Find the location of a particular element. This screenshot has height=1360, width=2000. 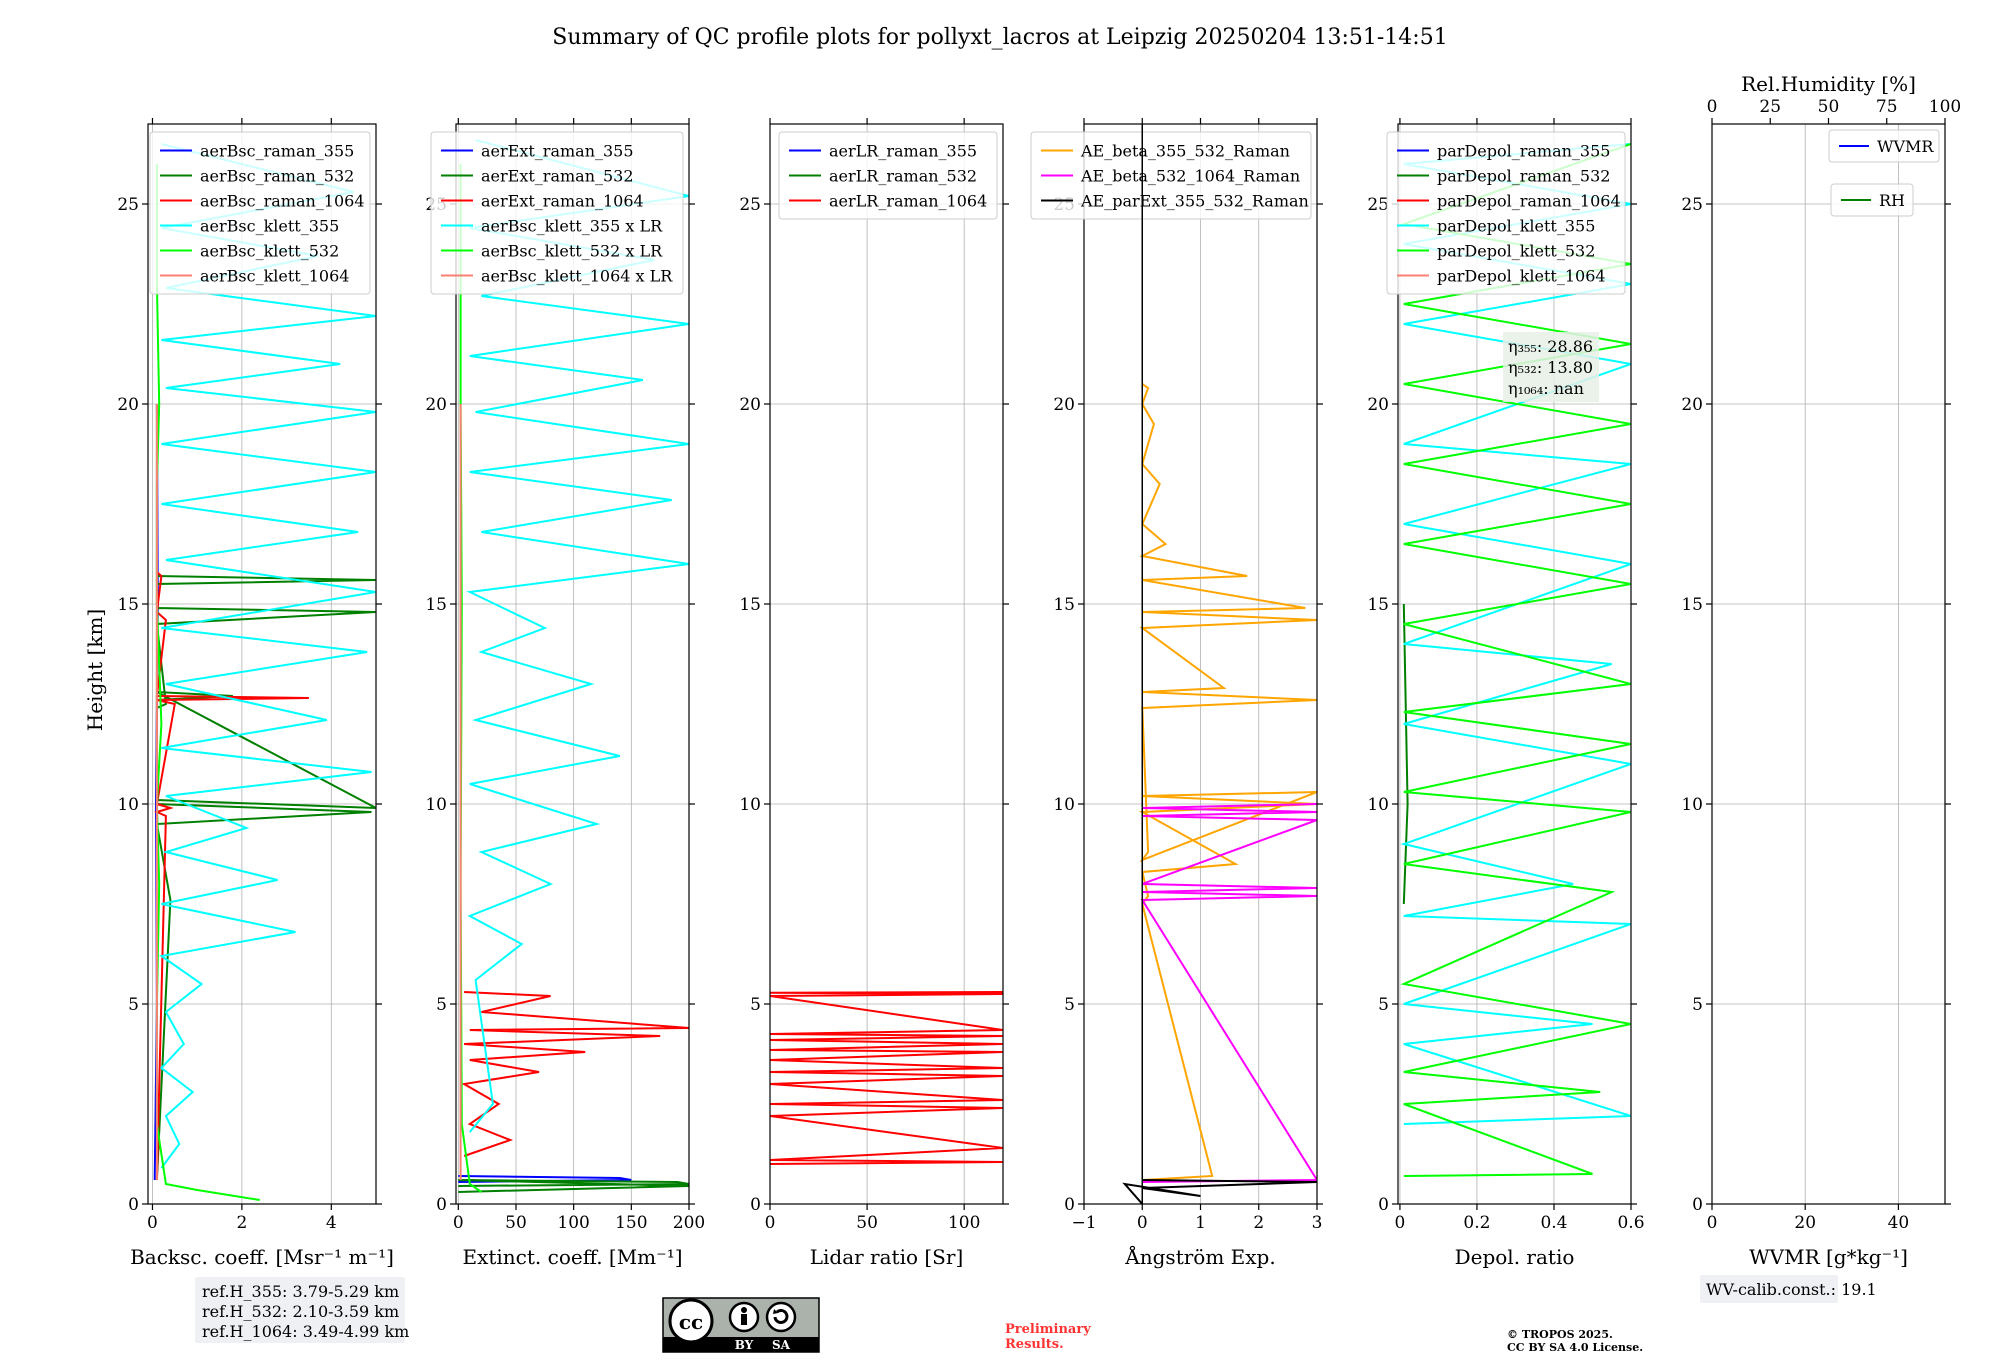

preliminary-line-2: Results. is located at coordinates (1034, 1344).